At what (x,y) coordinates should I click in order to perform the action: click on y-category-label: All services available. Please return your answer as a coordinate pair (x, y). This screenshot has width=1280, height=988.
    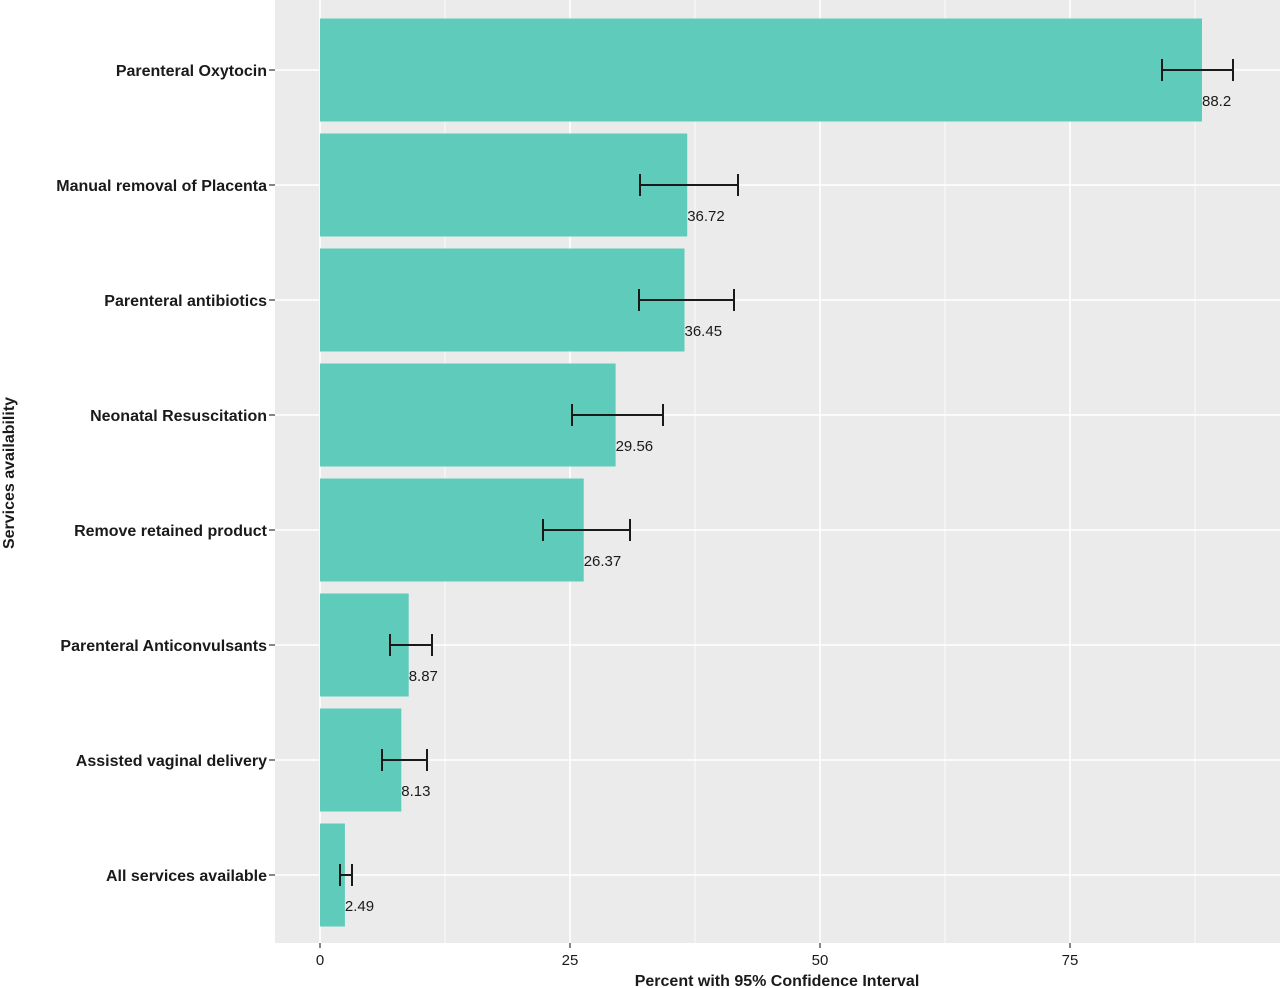
    Looking at the image, I should click on (186, 876).